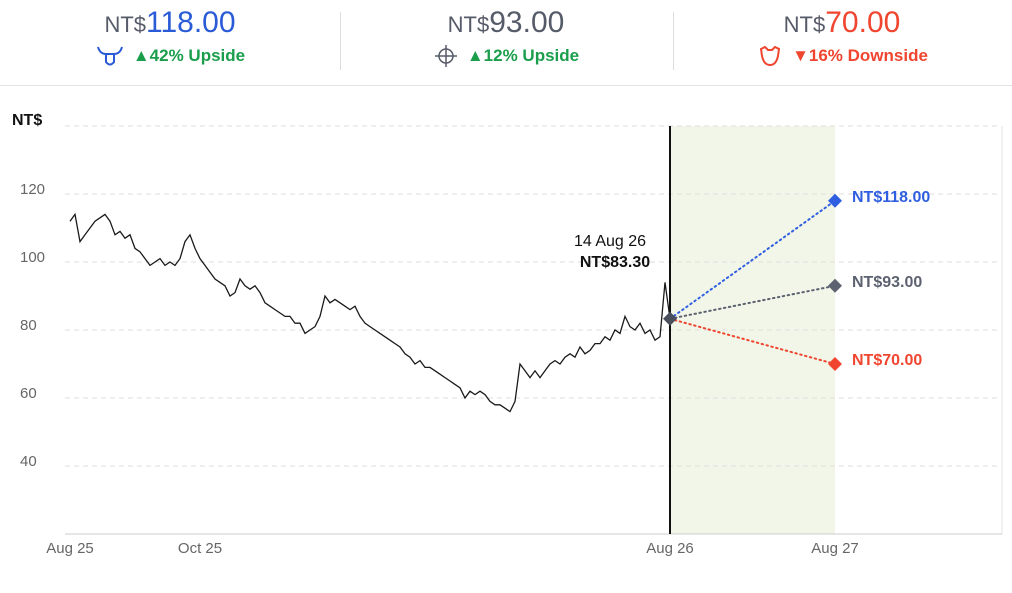 The image size is (1012, 593). Describe the element at coordinates (770, 56) in the screenshot. I see `bear-icon` at that location.